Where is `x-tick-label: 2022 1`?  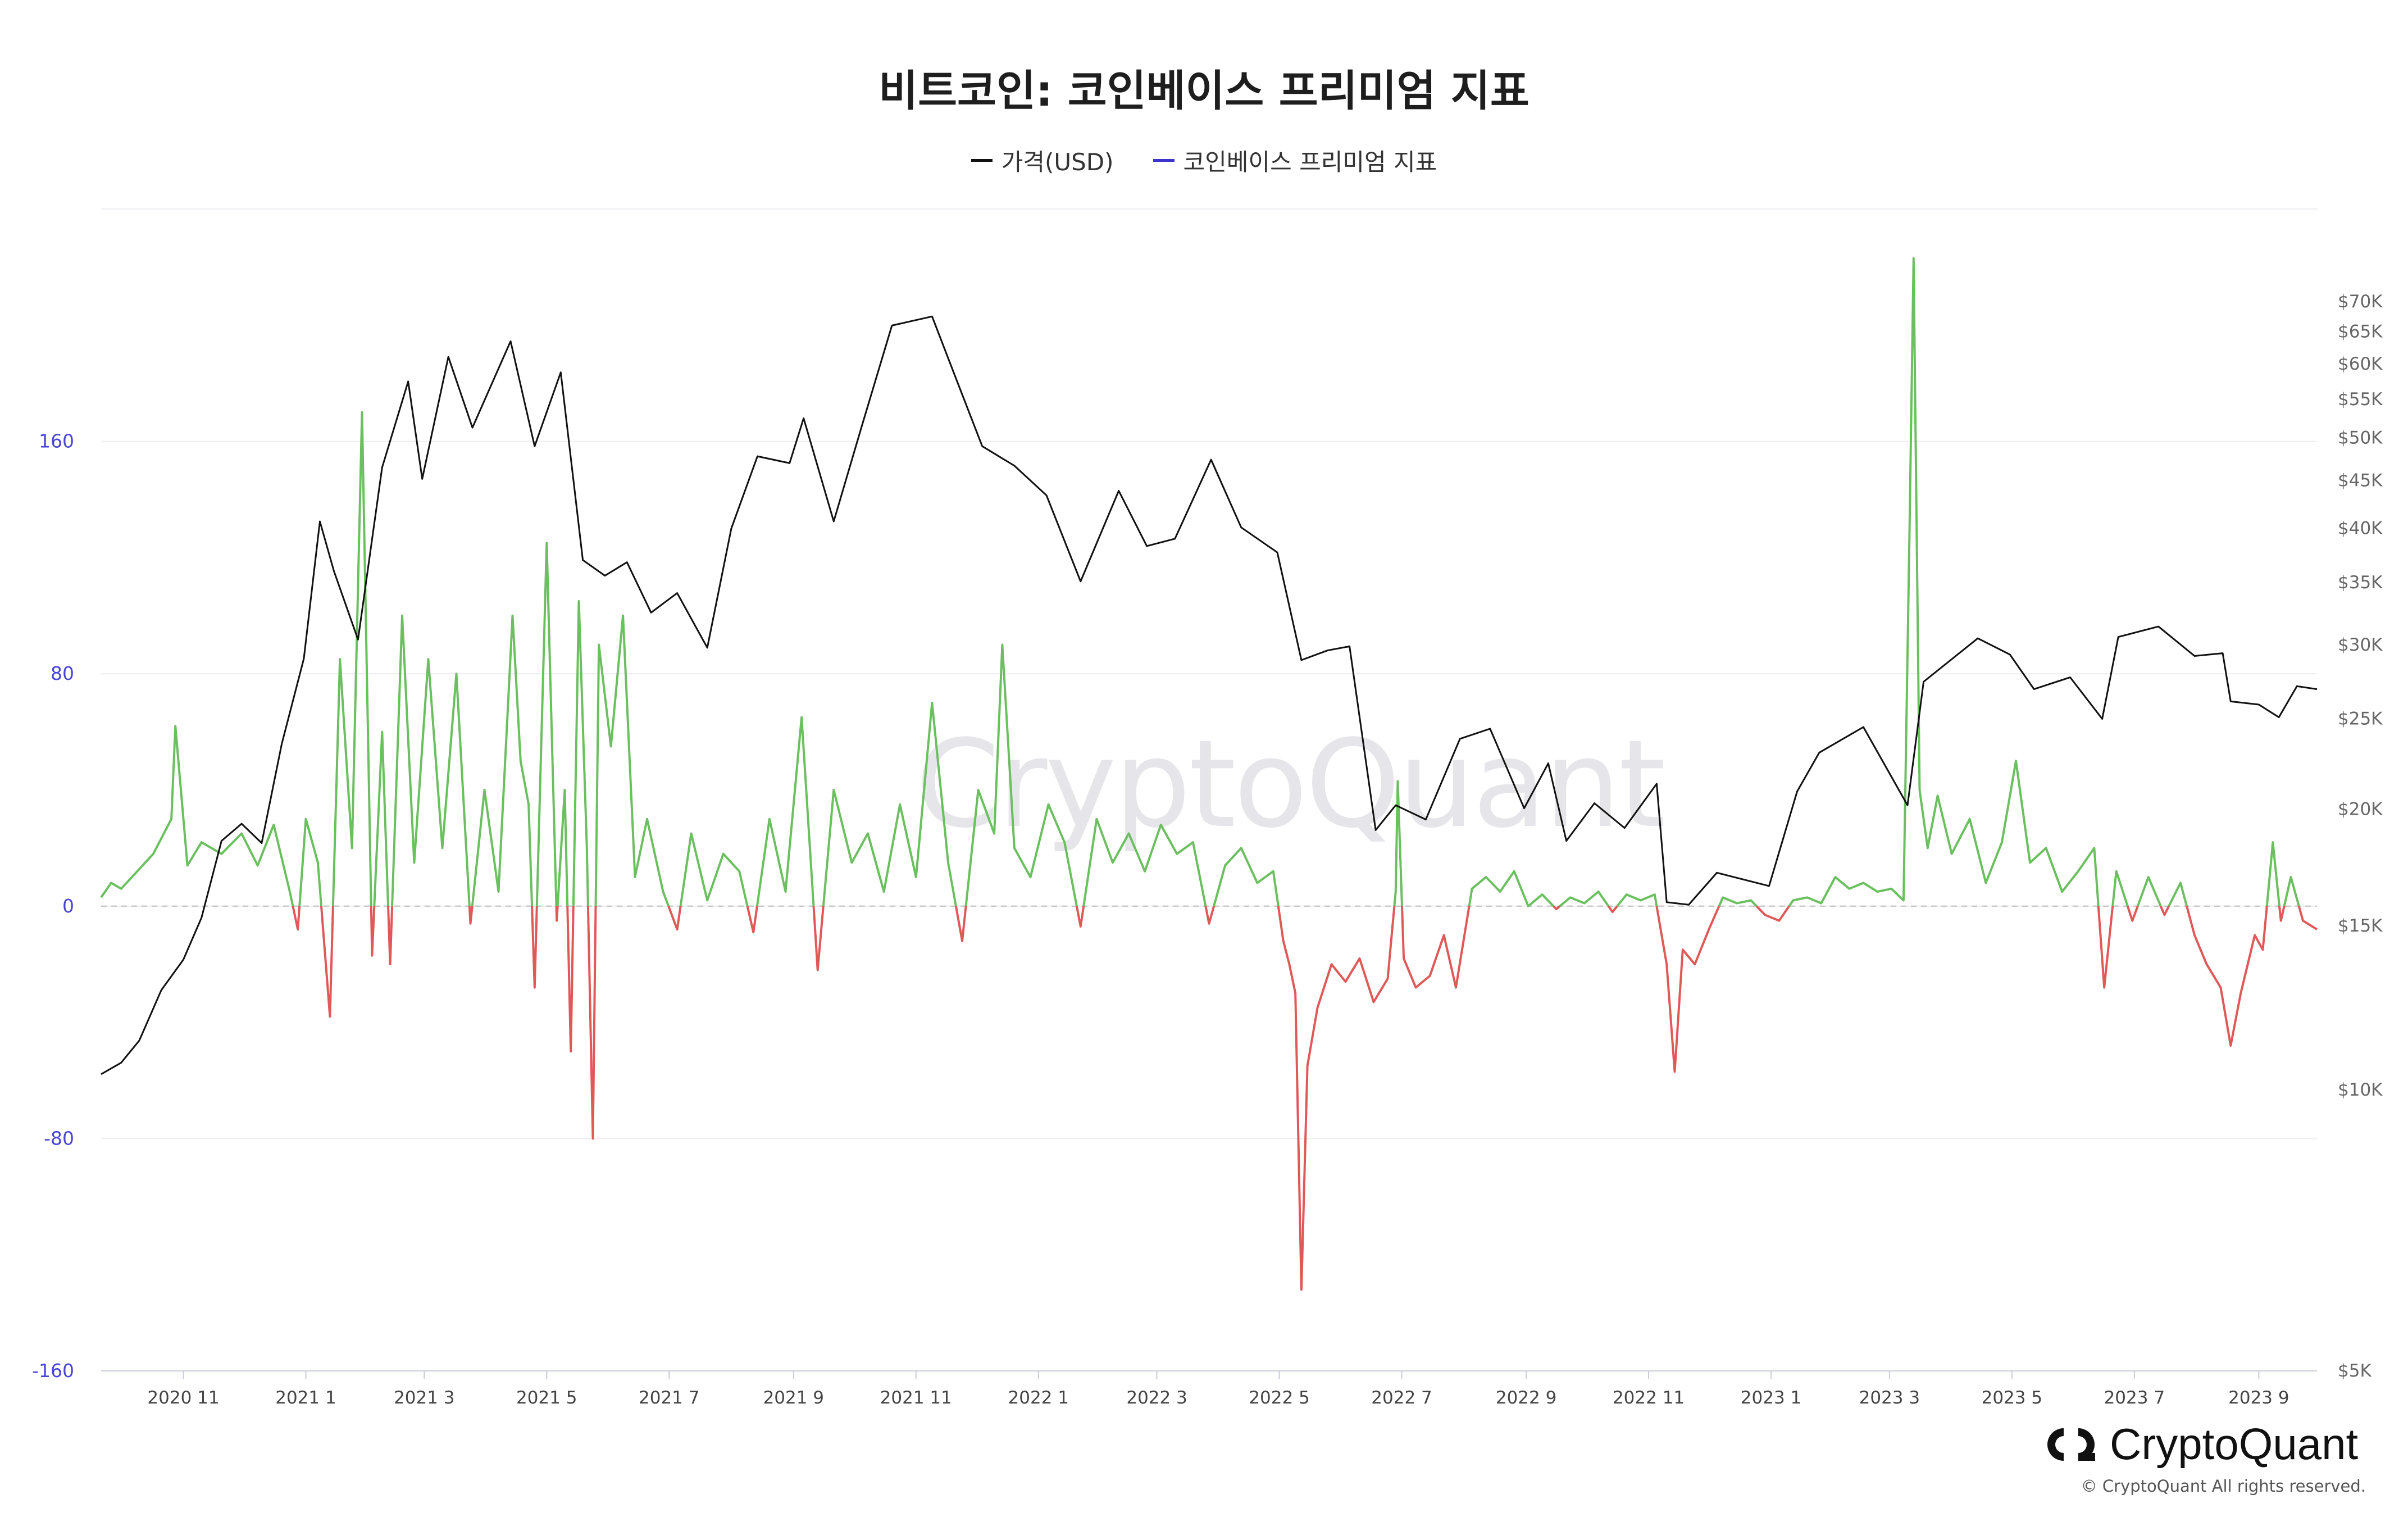 x-tick-label: 2022 1 is located at coordinates (1038, 1398).